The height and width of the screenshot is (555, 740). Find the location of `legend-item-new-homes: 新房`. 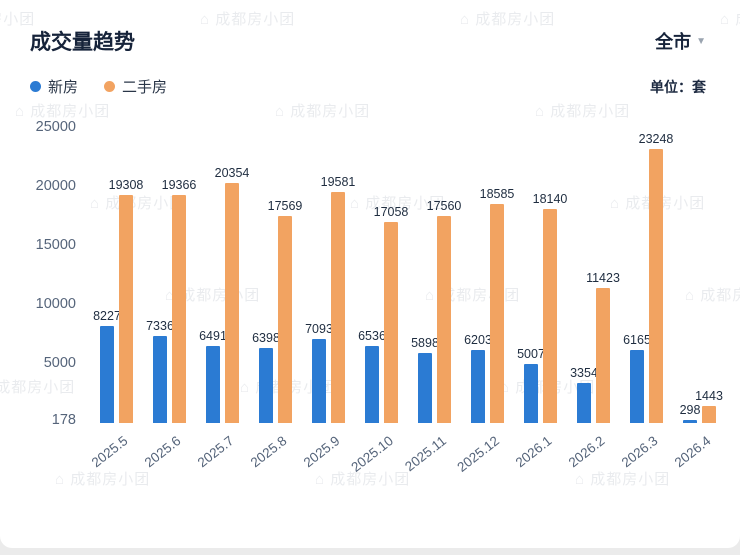

legend-item-new-homes: 新房 is located at coordinates (54, 86).